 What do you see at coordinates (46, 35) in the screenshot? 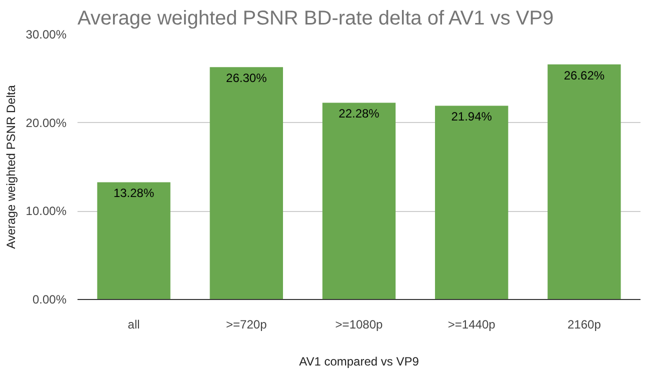
I see `y-tick-label: 30.00%` at bounding box center [46, 35].